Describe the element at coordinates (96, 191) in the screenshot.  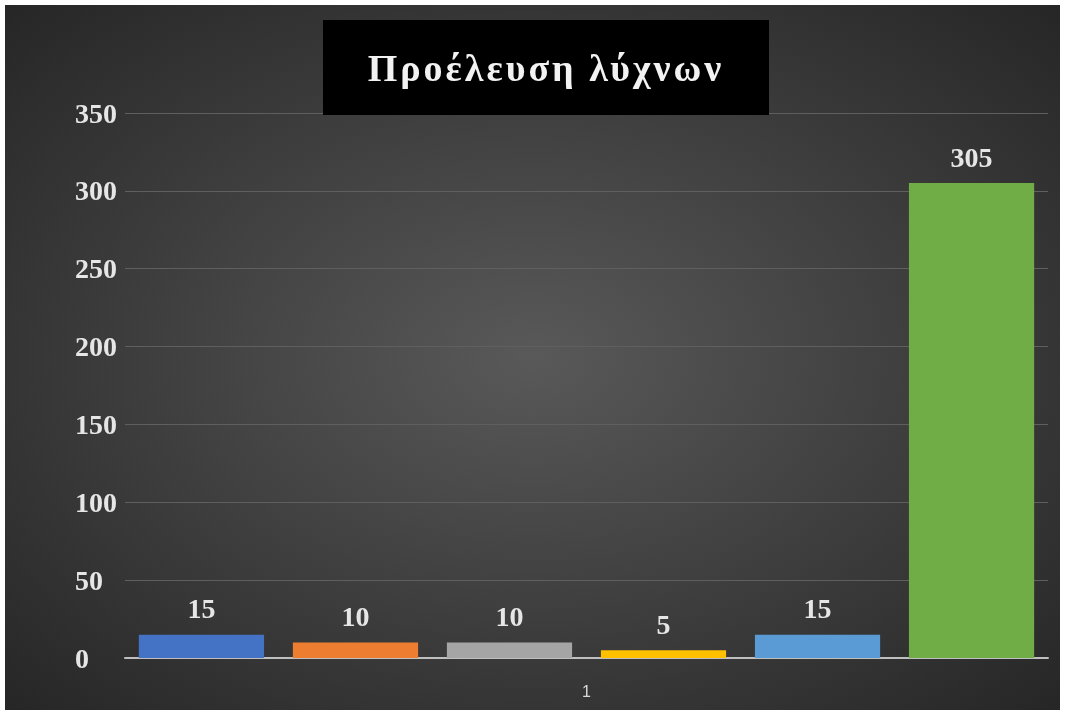
I see `y-tick-label: 300` at that location.